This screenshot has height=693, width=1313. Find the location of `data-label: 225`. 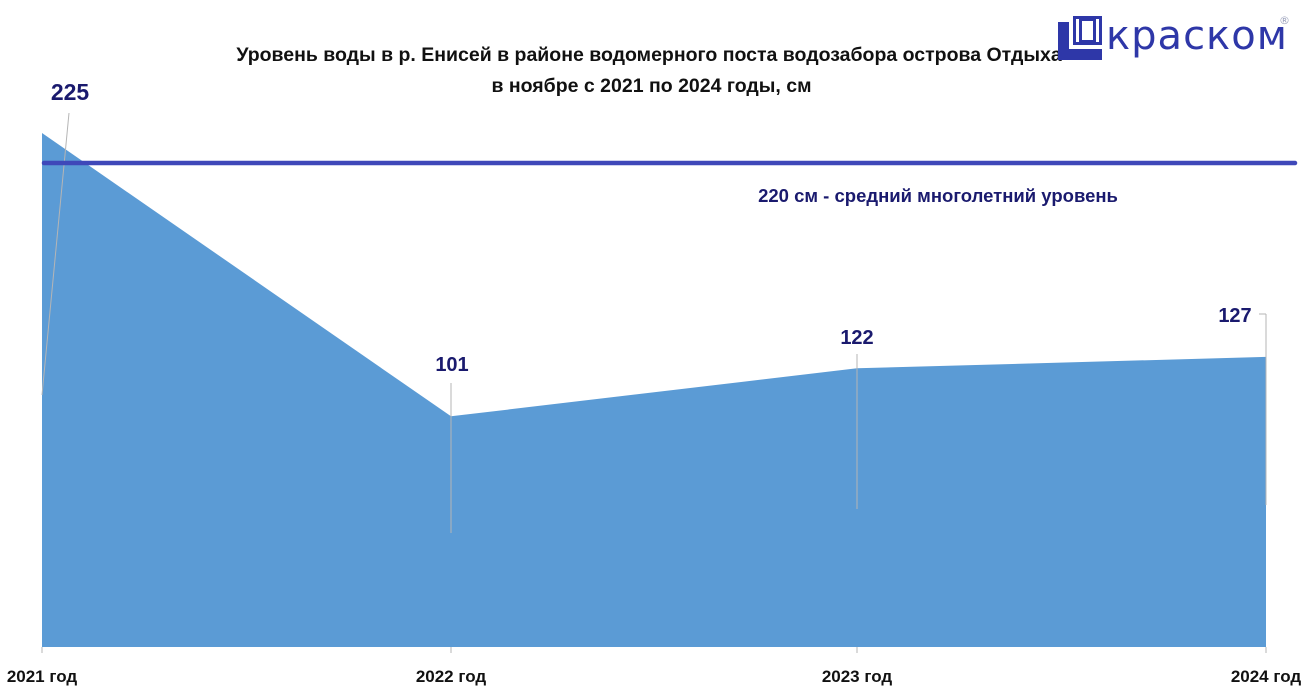

data-label: 225 is located at coordinates (70, 92).